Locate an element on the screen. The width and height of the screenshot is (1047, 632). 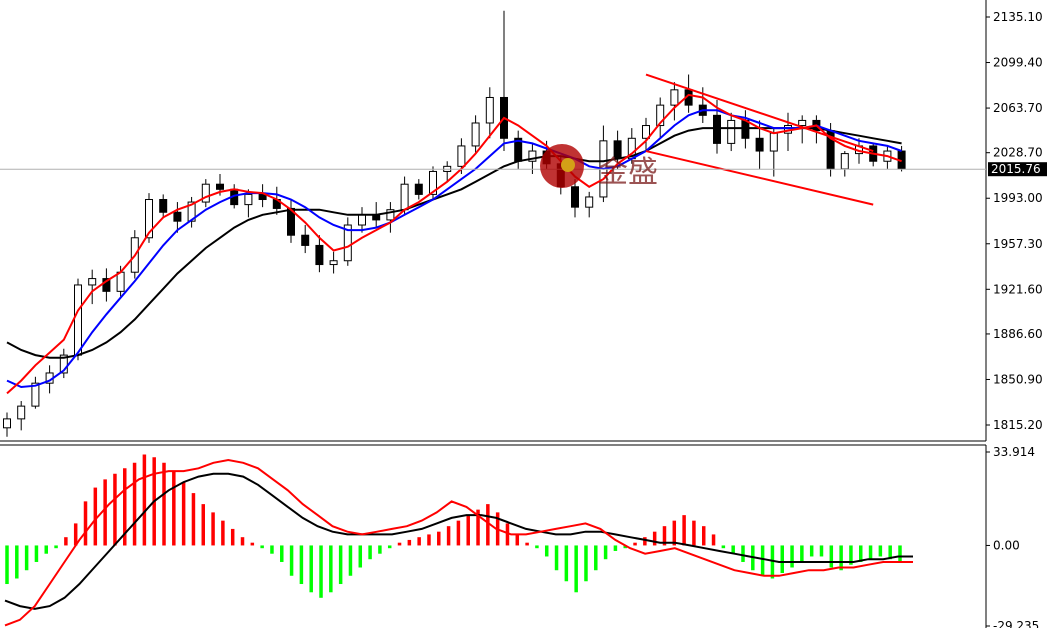
price-tick-label: 2099.40 is located at coordinates (1018, 63).